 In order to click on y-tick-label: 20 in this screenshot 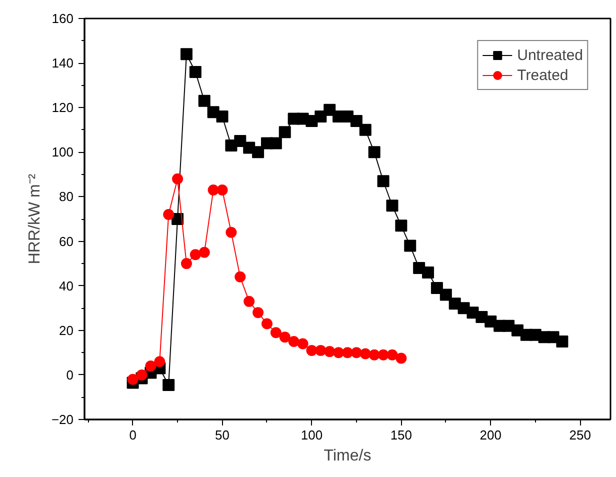, I will do `click(66, 330)`.